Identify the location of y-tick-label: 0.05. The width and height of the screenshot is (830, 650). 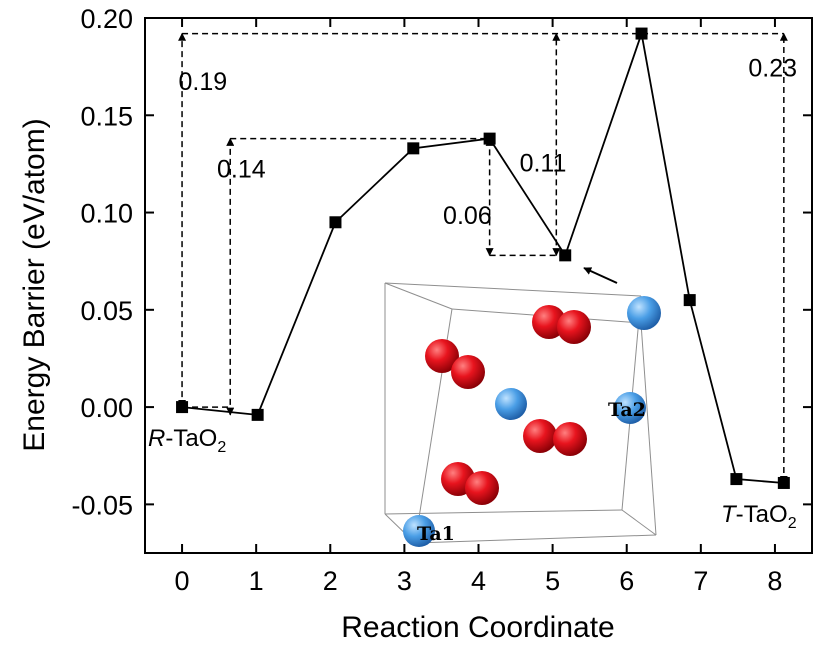
(106, 311).